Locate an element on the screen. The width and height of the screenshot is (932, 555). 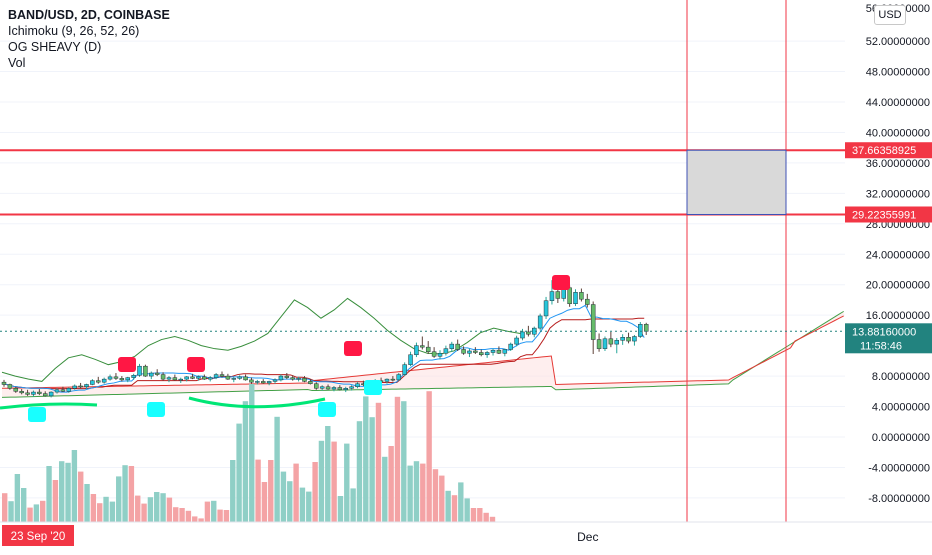
price-tick-label: 32.00000000 is located at coordinates (898, 194).